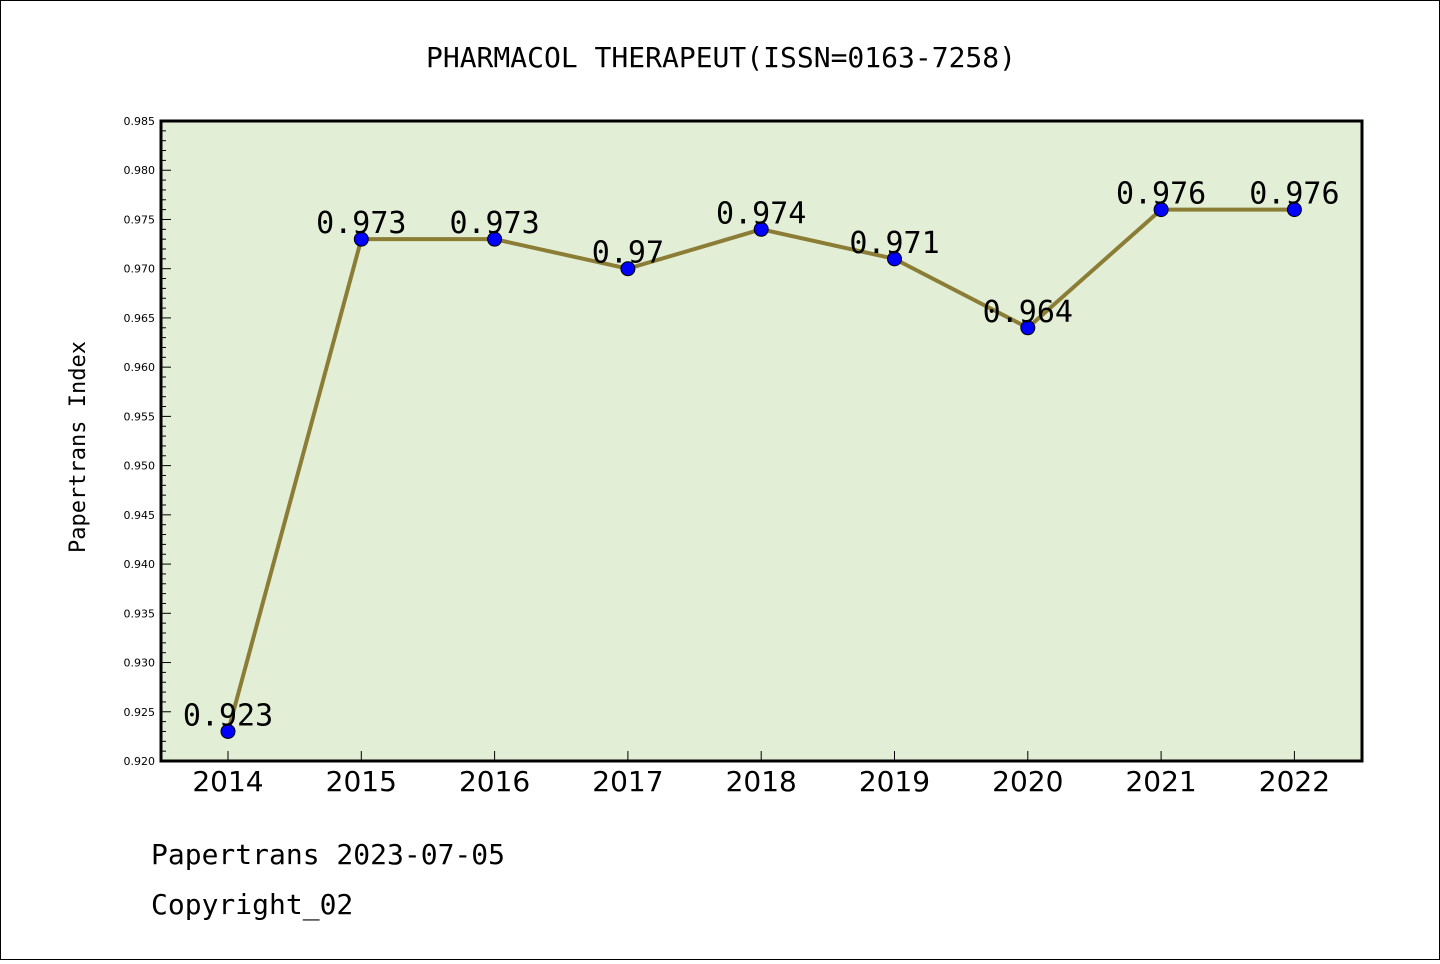 This screenshot has height=964, width=1440. I want to click on y-tick-label: 0.950, so click(140, 466).